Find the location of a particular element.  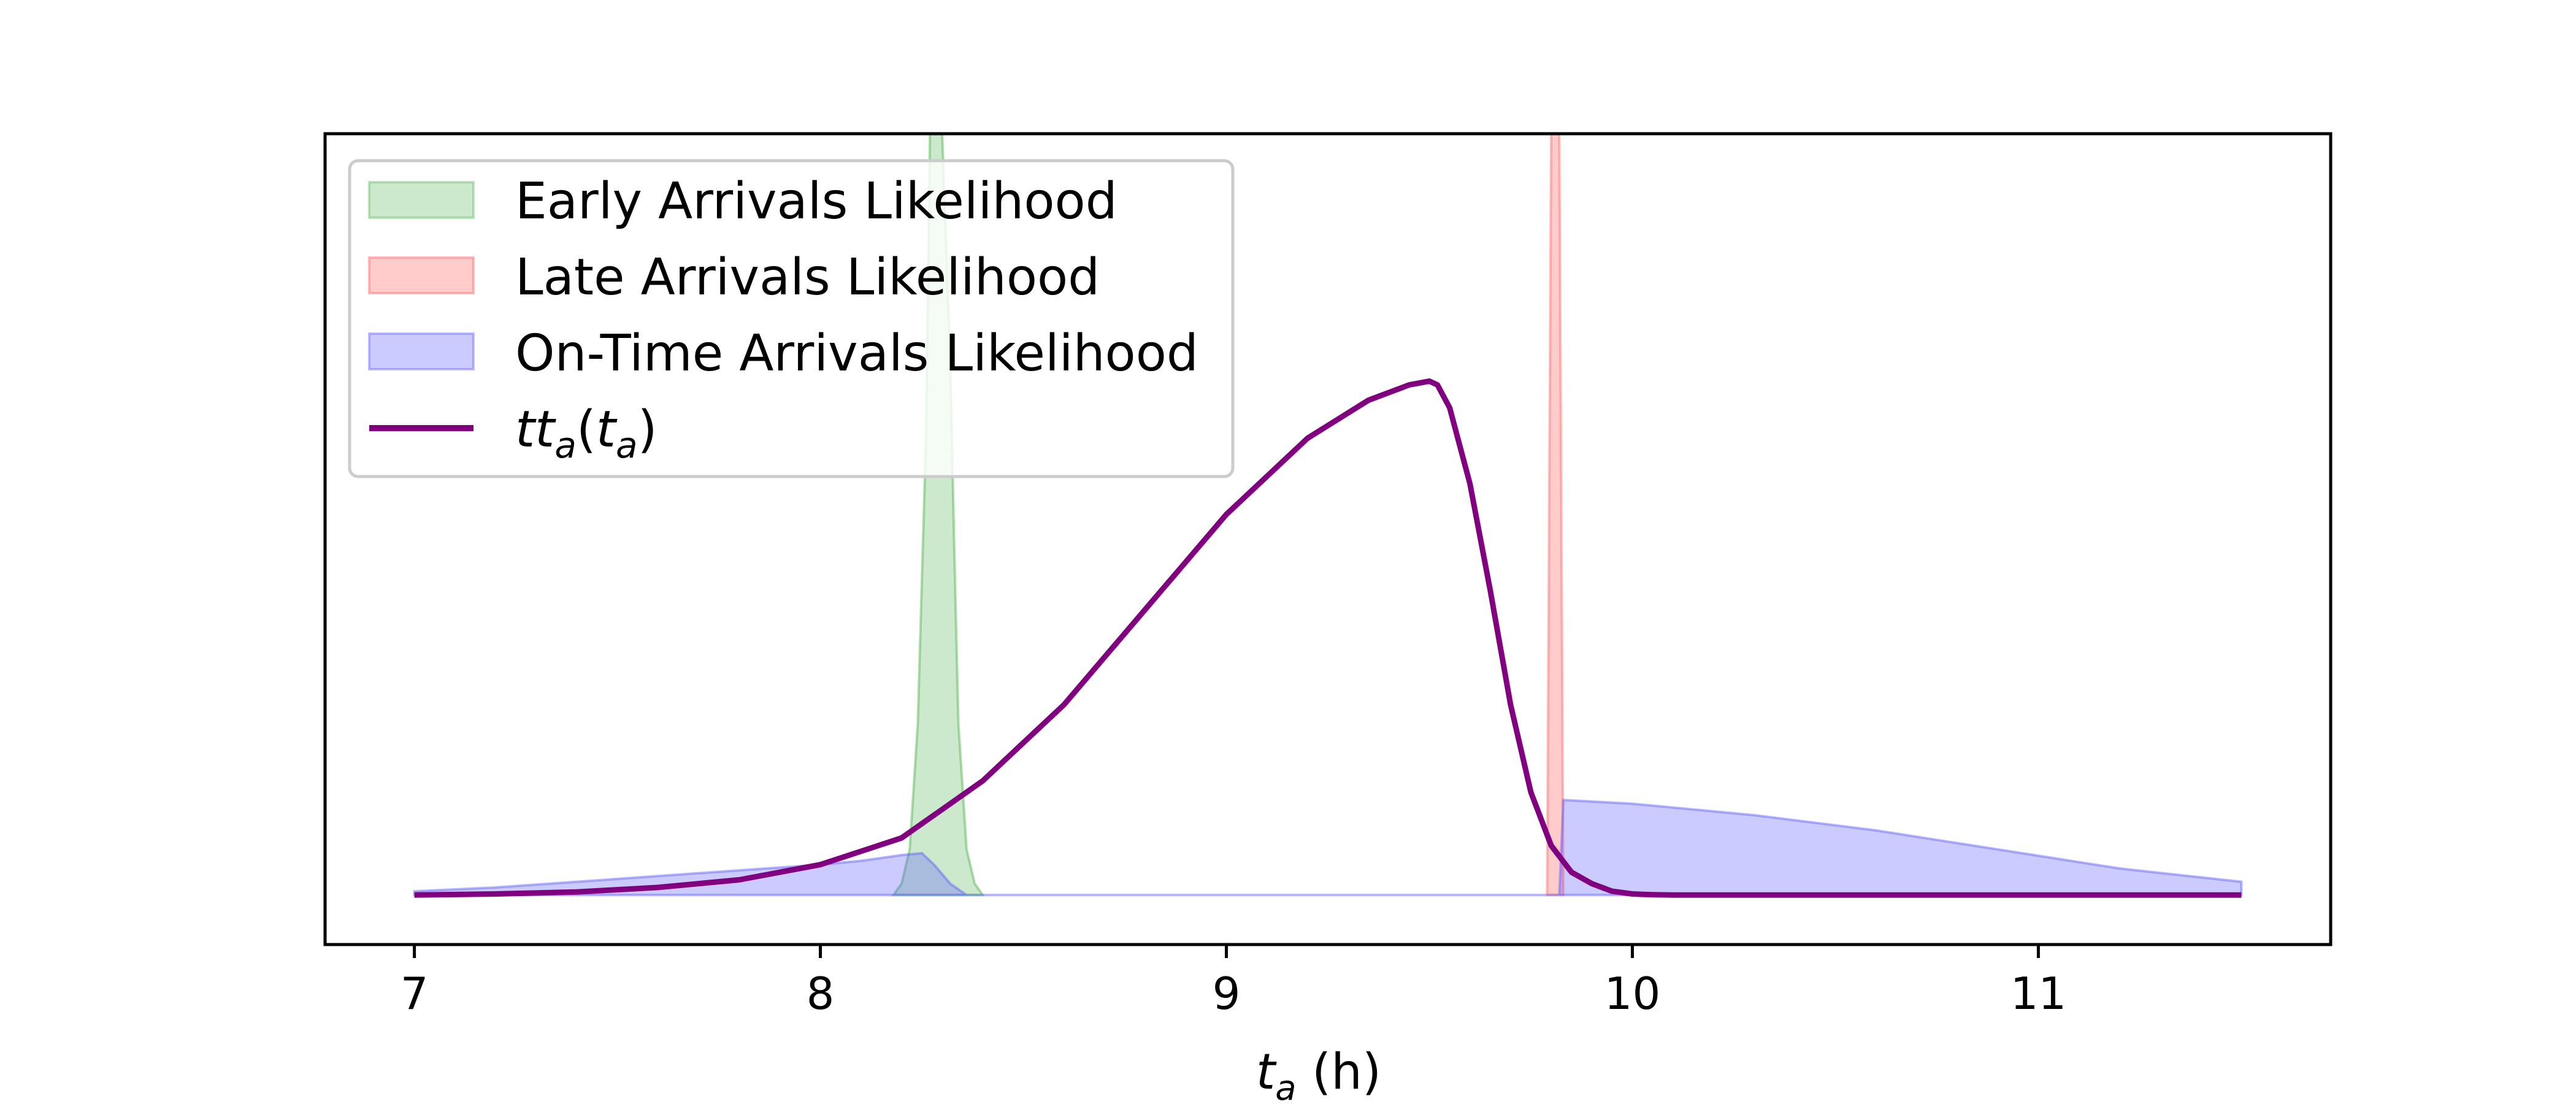

legend-label-tt-arg: t is located at coordinates (607, 430).